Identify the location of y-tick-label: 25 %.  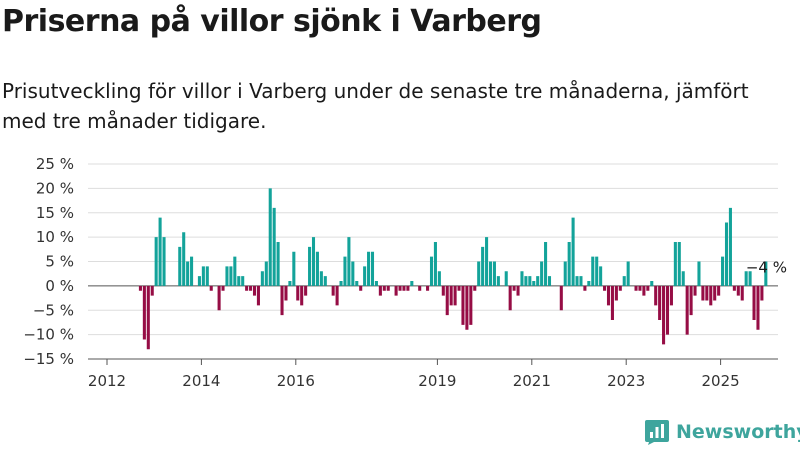
(55, 164).